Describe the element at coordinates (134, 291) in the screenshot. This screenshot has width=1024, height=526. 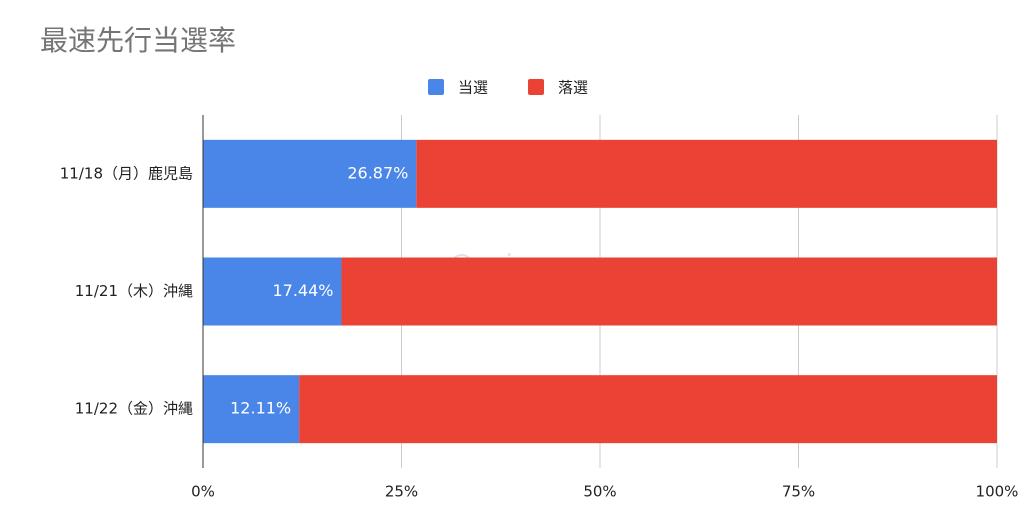
I see `y-tick-label: 11/21（木）沖縄` at that location.